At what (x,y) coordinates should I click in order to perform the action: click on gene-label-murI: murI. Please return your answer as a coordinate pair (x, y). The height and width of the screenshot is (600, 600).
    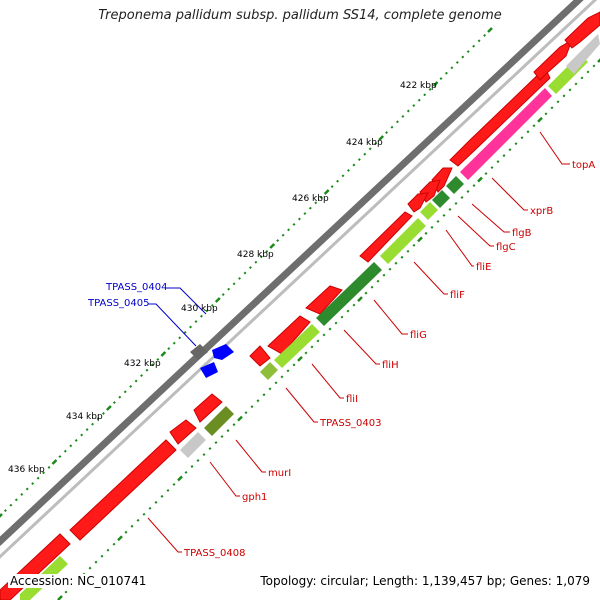
    Looking at the image, I should click on (279, 473).